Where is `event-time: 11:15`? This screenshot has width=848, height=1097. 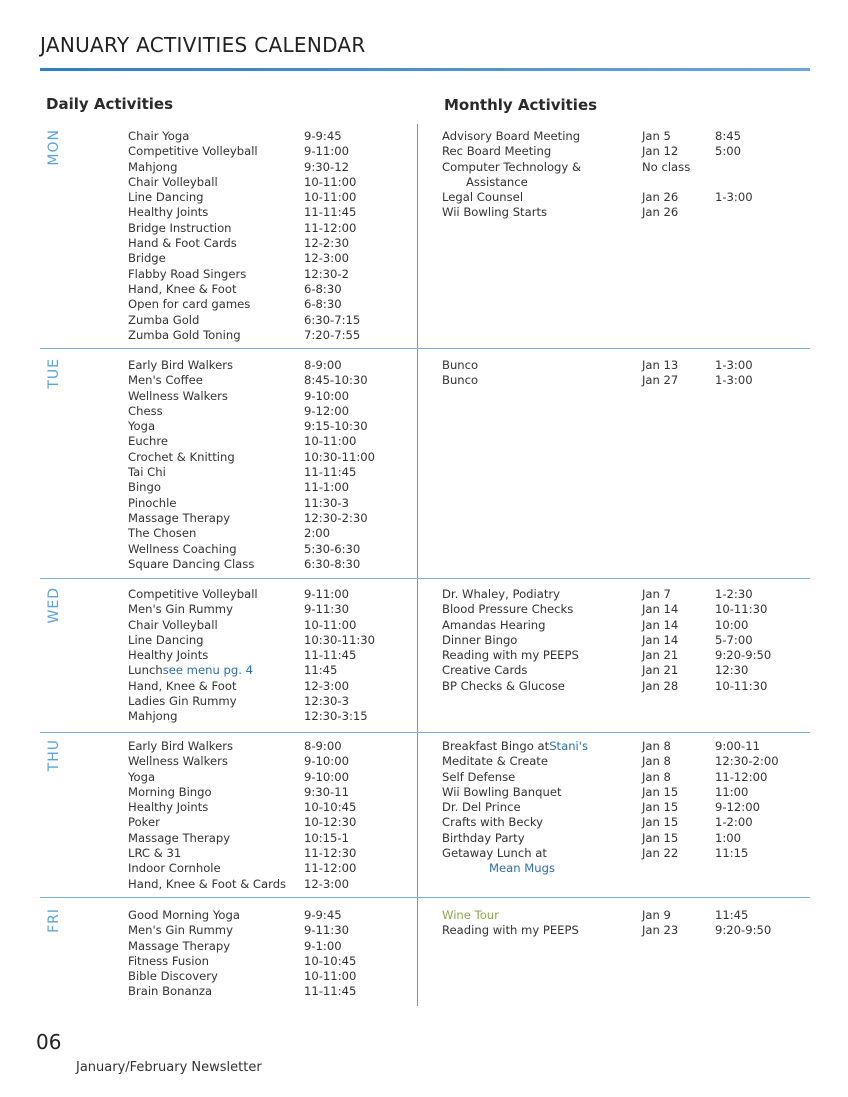 event-time: 11:15 is located at coordinates (732, 853).